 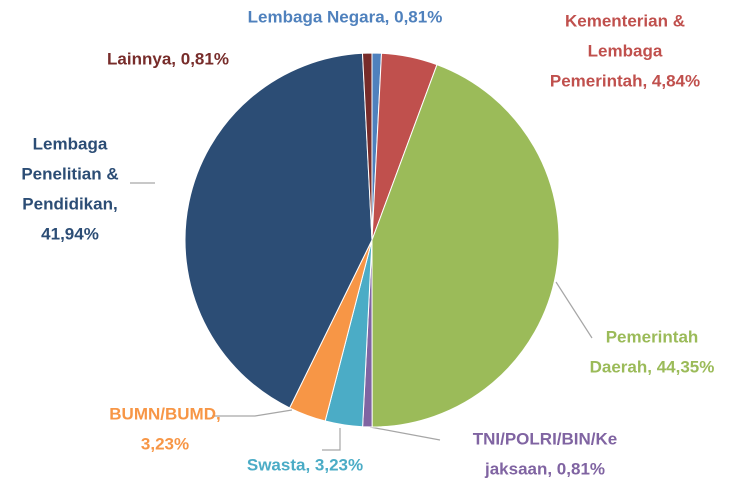 What do you see at coordinates (165, 443) in the screenshot?
I see `data-label: 3,23%` at bounding box center [165, 443].